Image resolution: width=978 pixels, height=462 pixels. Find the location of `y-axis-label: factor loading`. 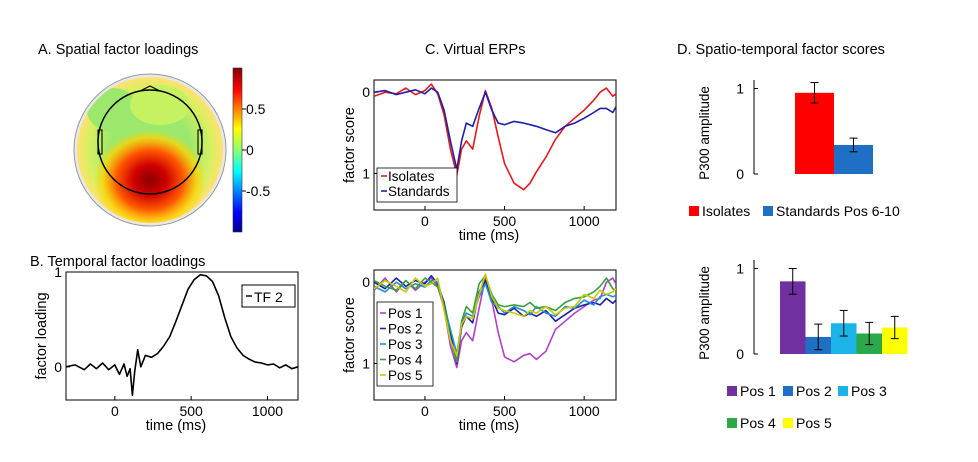

y-axis-label: factor loading is located at coordinates (42, 335).